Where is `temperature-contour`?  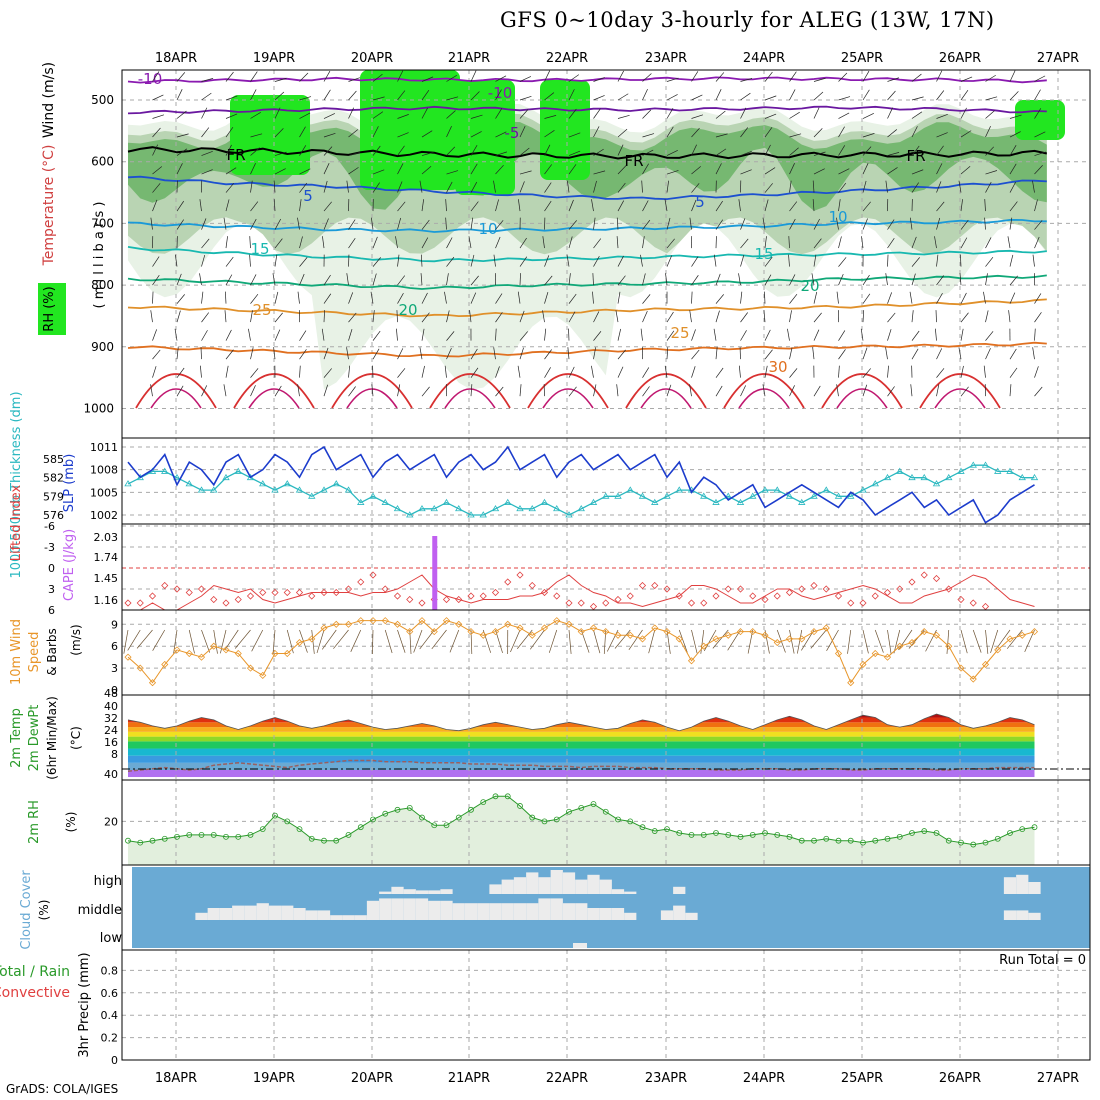 temperature-contour is located at coordinates (587, 110).